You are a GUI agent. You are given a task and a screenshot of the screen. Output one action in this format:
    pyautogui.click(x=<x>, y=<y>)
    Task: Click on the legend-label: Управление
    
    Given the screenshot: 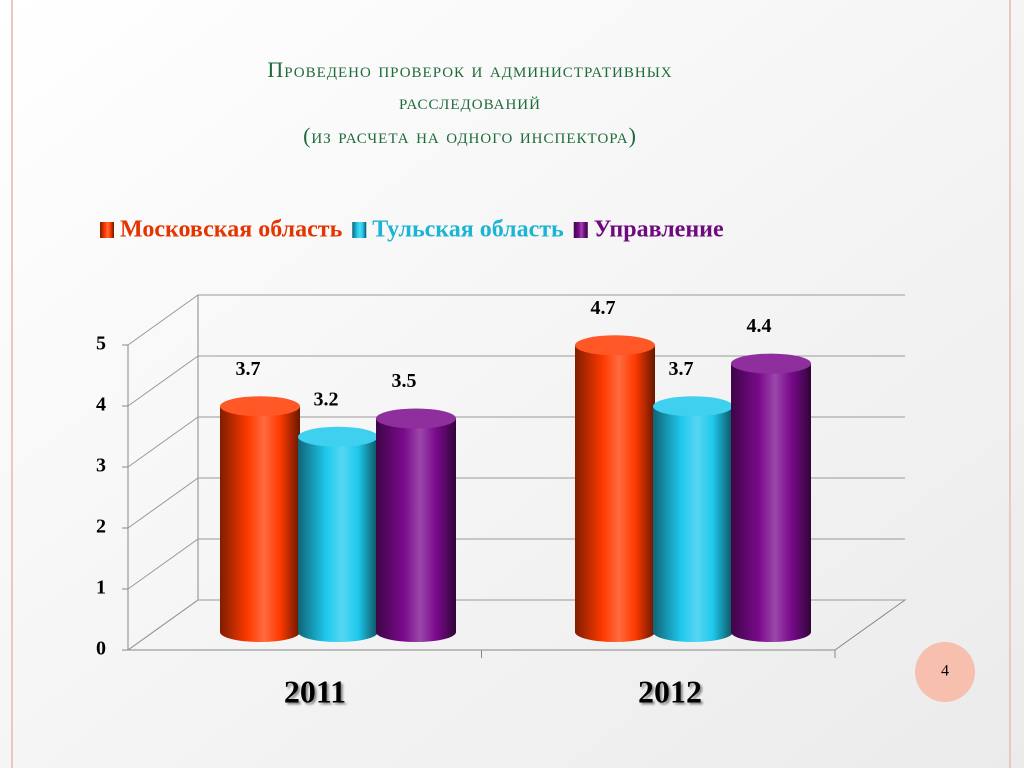 What is the action you would take?
    pyautogui.click(x=659, y=230)
    